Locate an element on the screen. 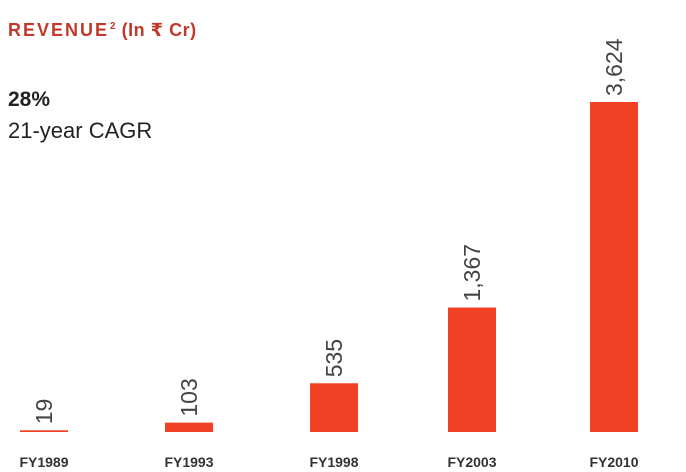  value-label-FY1989: 19 is located at coordinates (44, 412).